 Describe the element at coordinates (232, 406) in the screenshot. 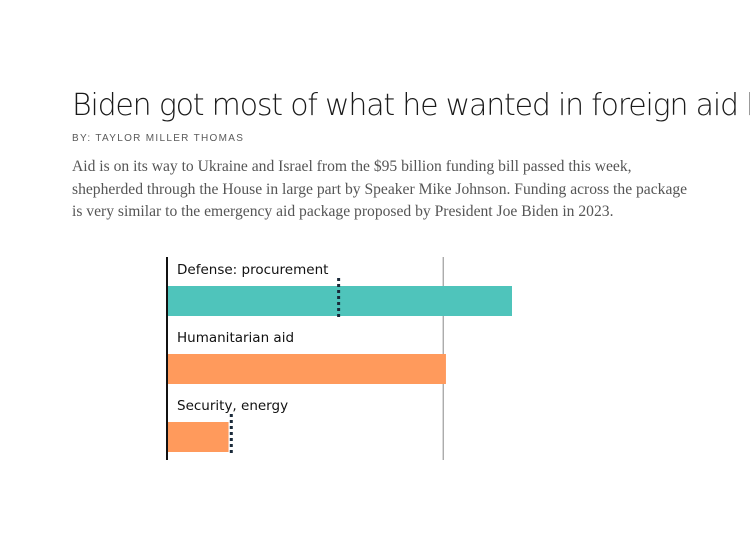

I see `category-label-2: Security, energy` at that location.